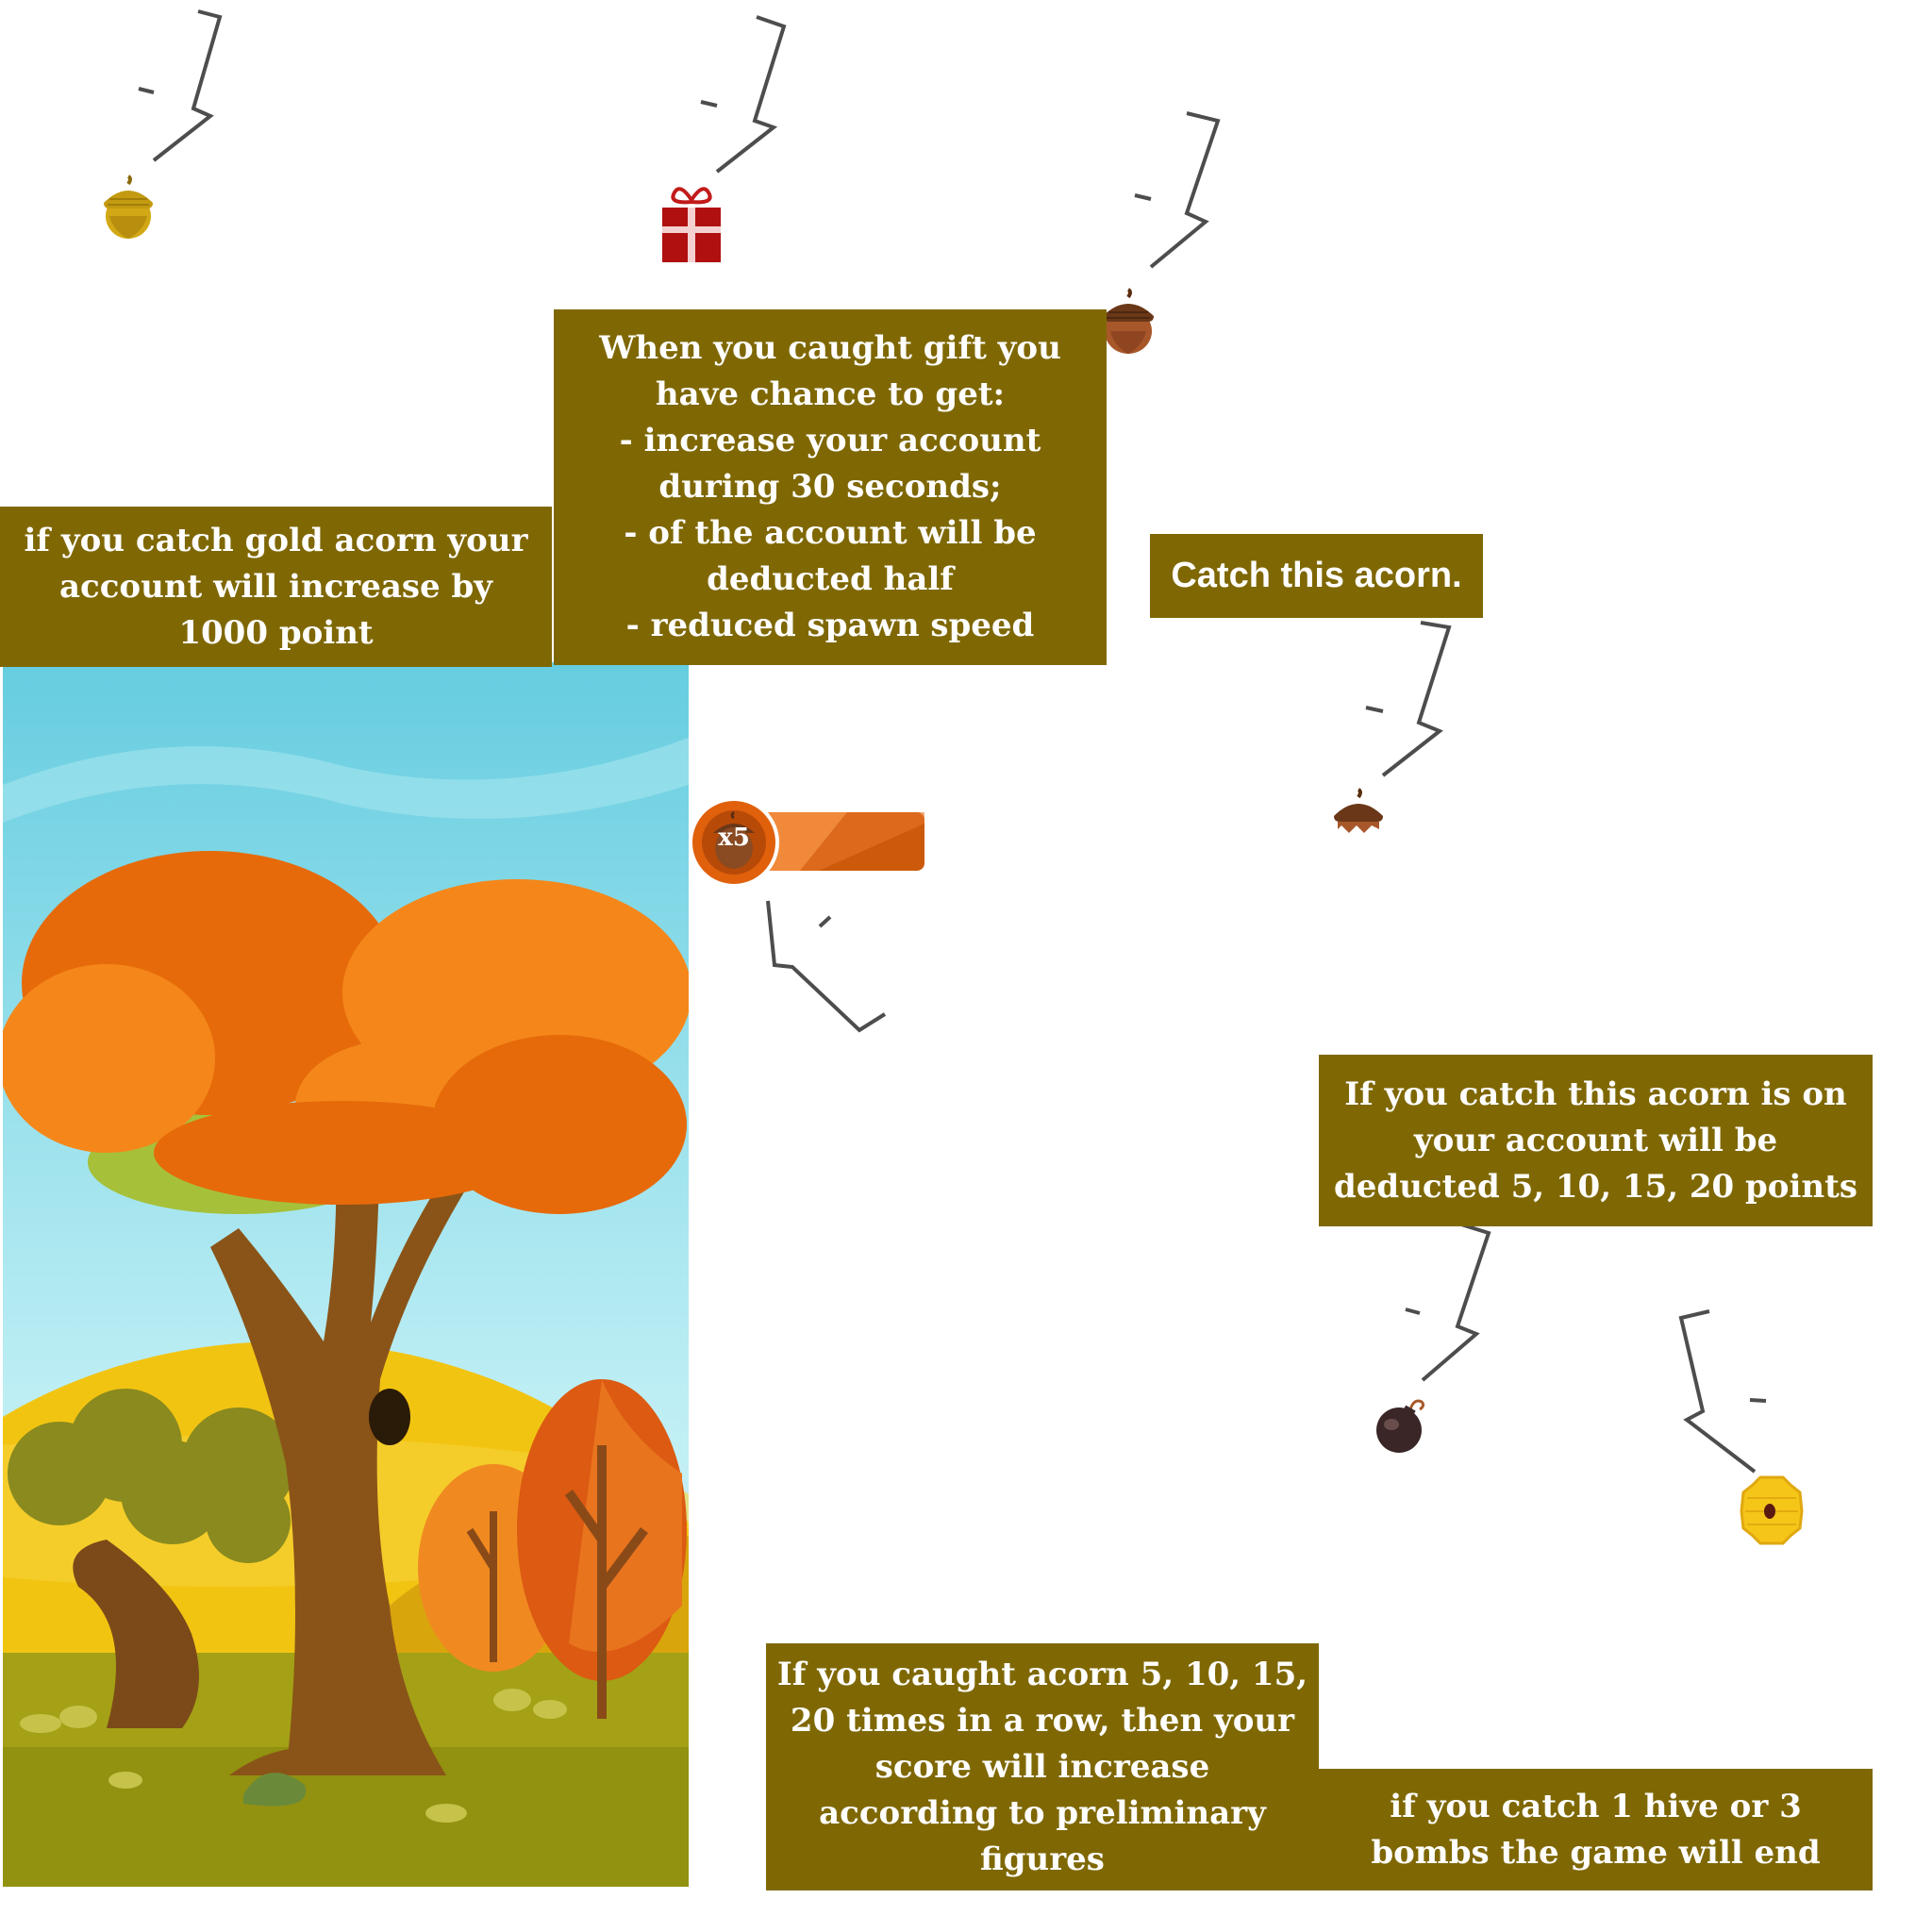 Image resolution: width=1932 pixels, height=1932 pixels. What do you see at coordinates (1358, 811) in the screenshot?
I see `cracked-acorn-icon` at bounding box center [1358, 811].